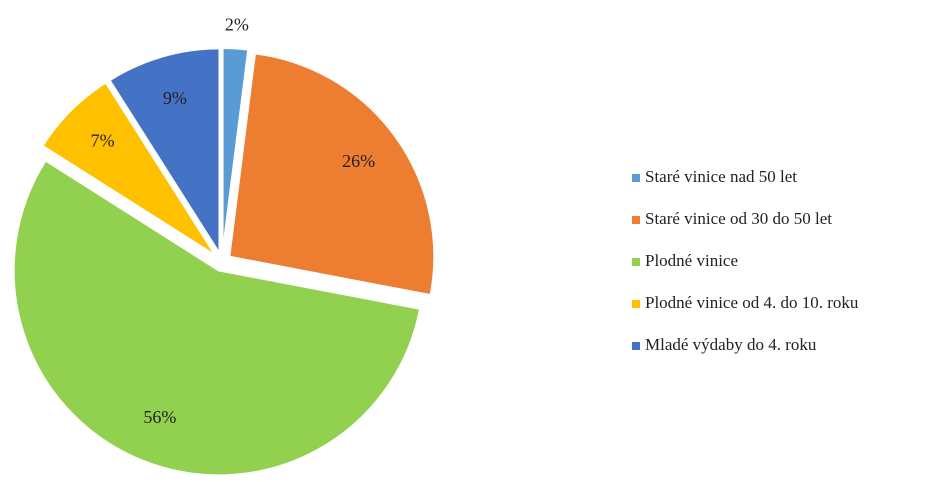  Describe the element at coordinates (103, 141) in the screenshot. I see `data-label: 7%` at that location.